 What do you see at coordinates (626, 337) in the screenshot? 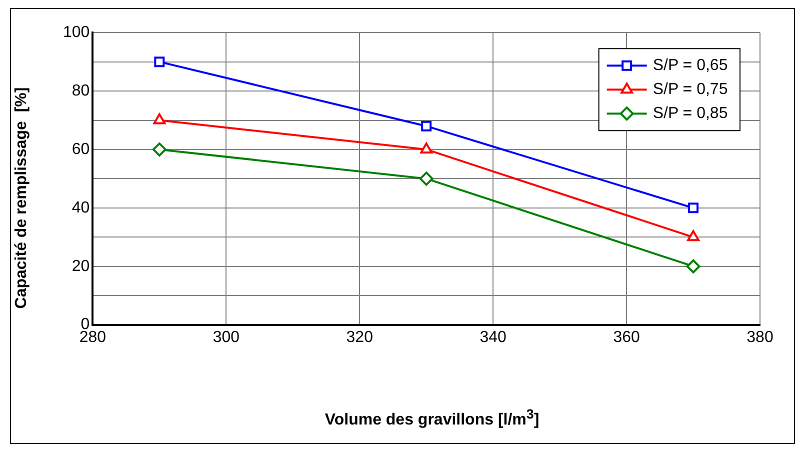
I see `x-tick-label: 360` at bounding box center [626, 337].